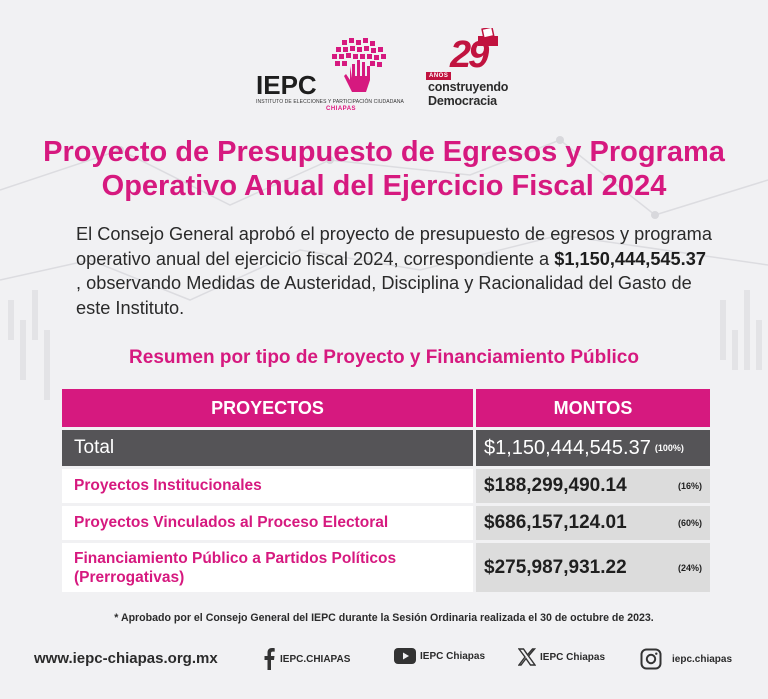 The height and width of the screenshot is (699, 768). I want to click on intro-amount: $1,150,444,545.37, so click(630, 258).